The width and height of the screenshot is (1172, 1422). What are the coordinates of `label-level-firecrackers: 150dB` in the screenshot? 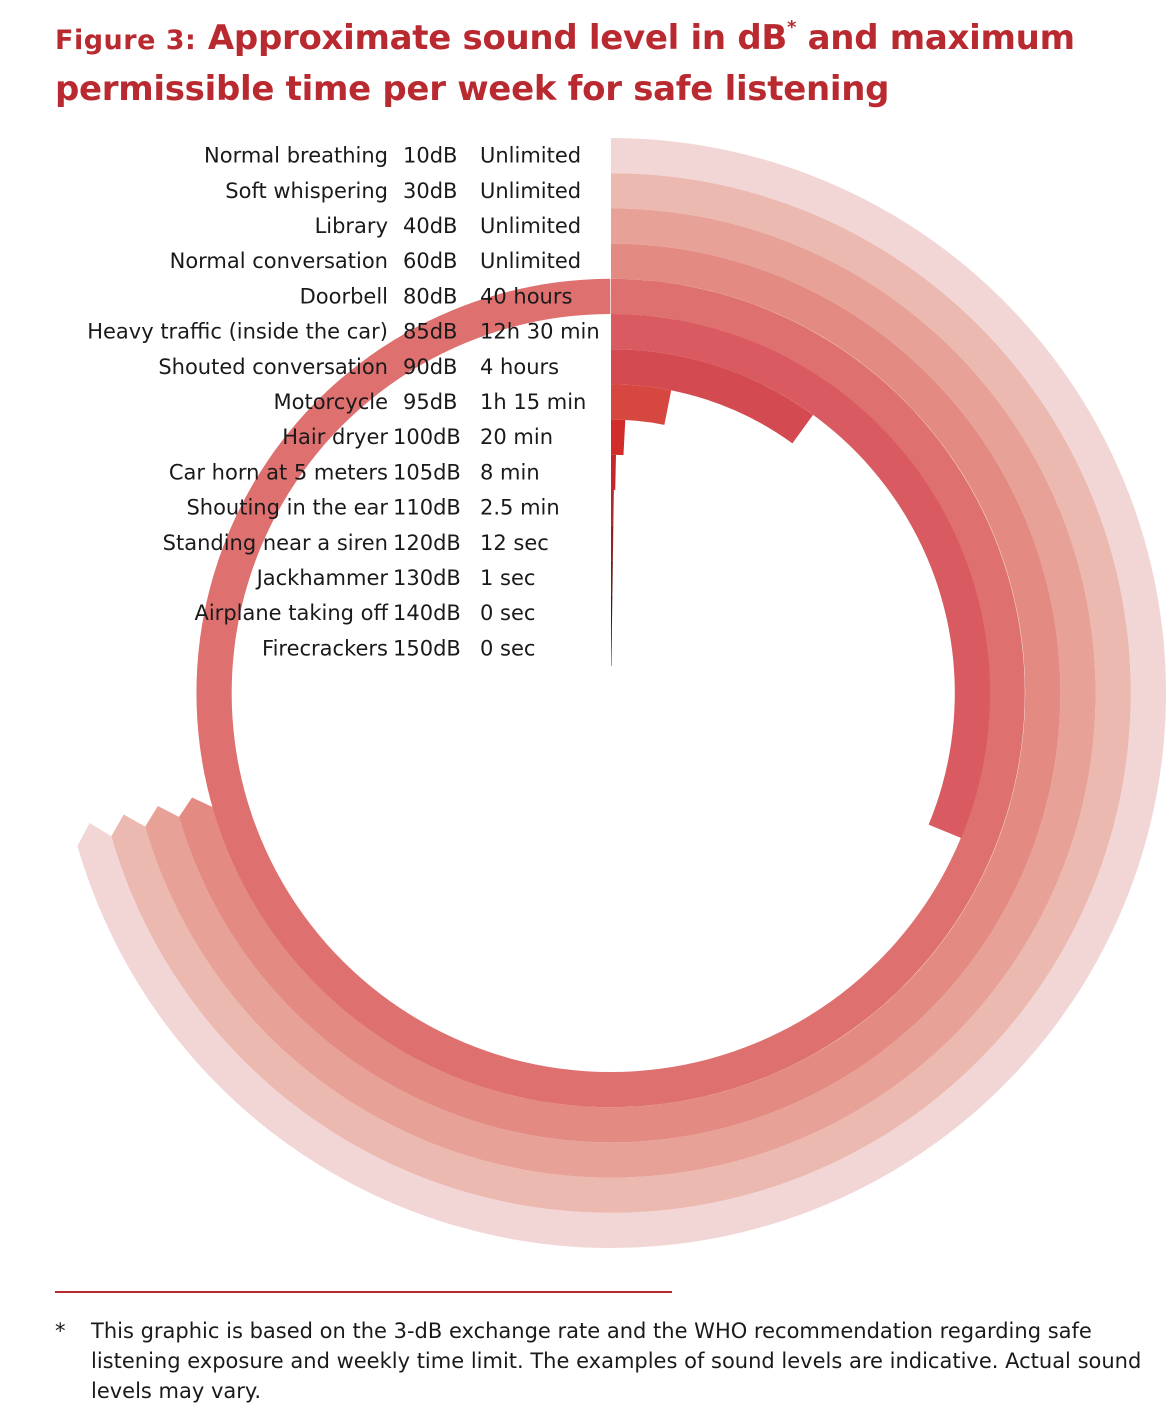 It's located at (427, 648).